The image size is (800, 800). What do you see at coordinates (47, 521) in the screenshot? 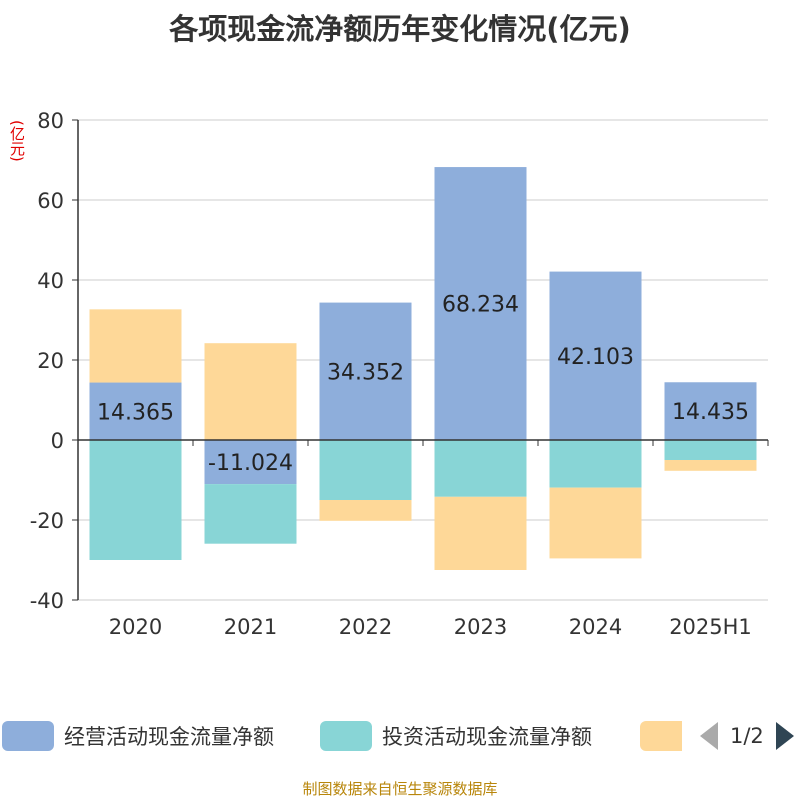
I see `y-tick-label: -20` at bounding box center [47, 521].